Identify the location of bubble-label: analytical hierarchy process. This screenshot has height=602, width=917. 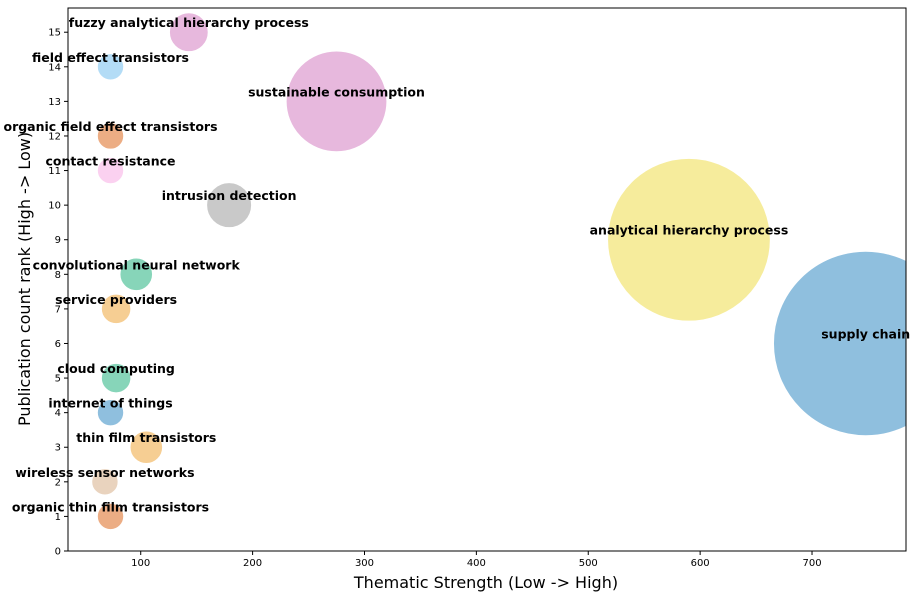
(689, 230).